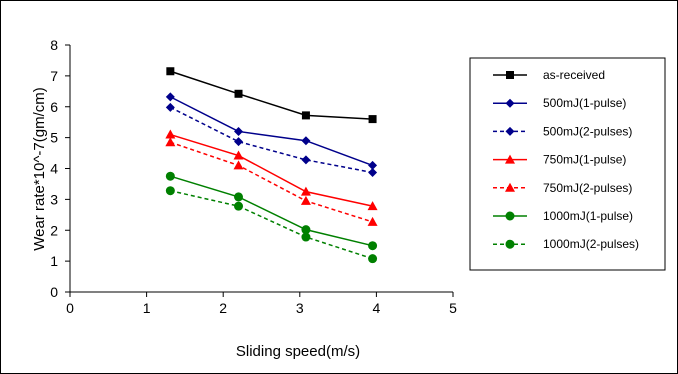 The height and width of the screenshot is (374, 678). Describe the element at coordinates (588, 216) in the screenshot. I see `legend-label: 1000mJ(1-pulse)` at that location.